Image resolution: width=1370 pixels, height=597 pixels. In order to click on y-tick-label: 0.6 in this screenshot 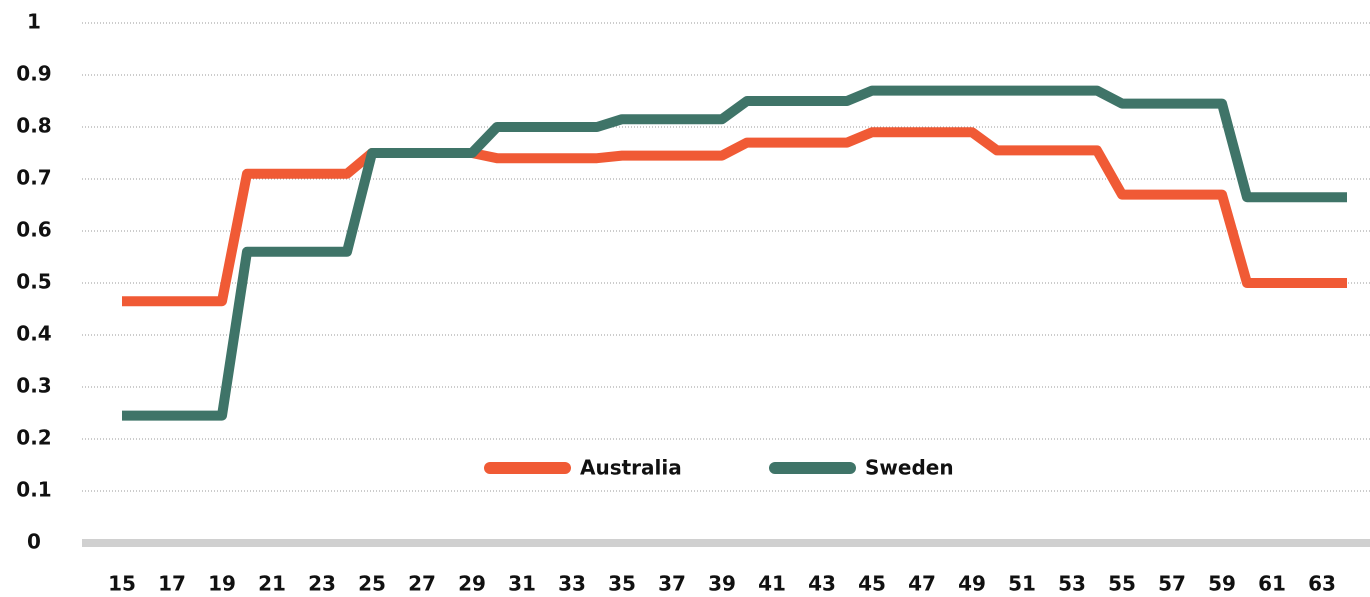, I will do `click(33, 230)`.